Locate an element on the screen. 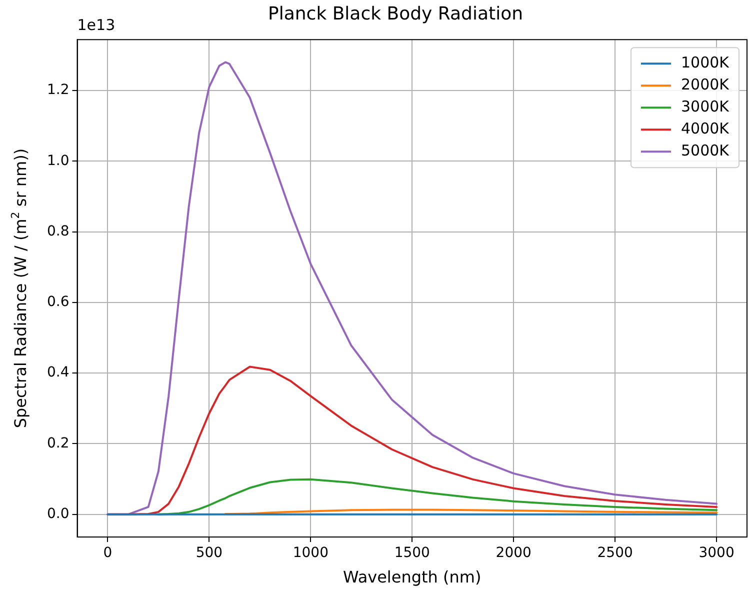 This screenshot has height=596, width=753. y-tick-label: 1.2 is located at coordinates (58, 90).